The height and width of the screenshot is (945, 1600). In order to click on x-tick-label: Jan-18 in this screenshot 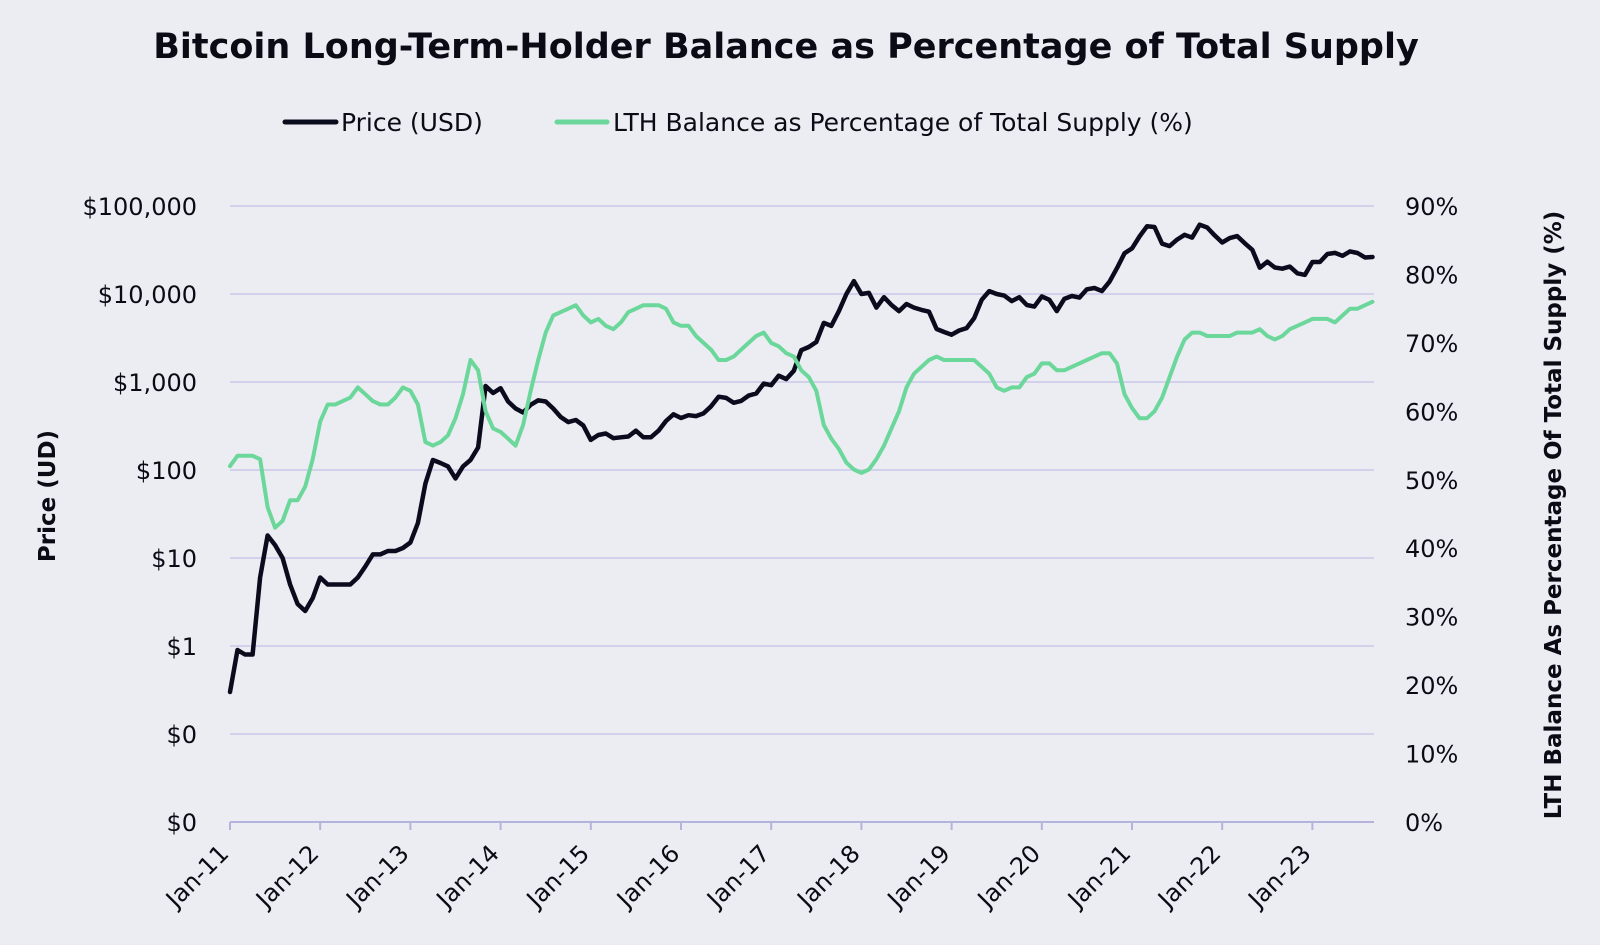, I will do `click(828, 876)`.